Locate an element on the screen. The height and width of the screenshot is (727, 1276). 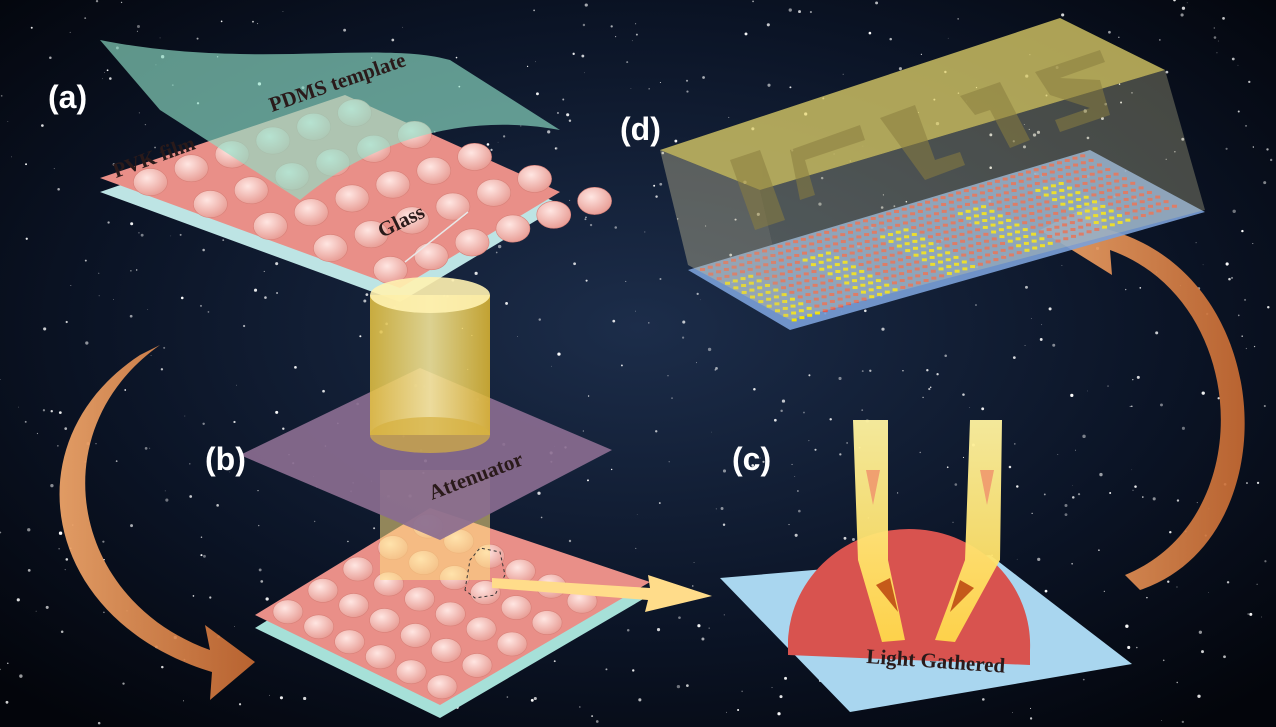
glass-edge is located at coordinates (436, 237).